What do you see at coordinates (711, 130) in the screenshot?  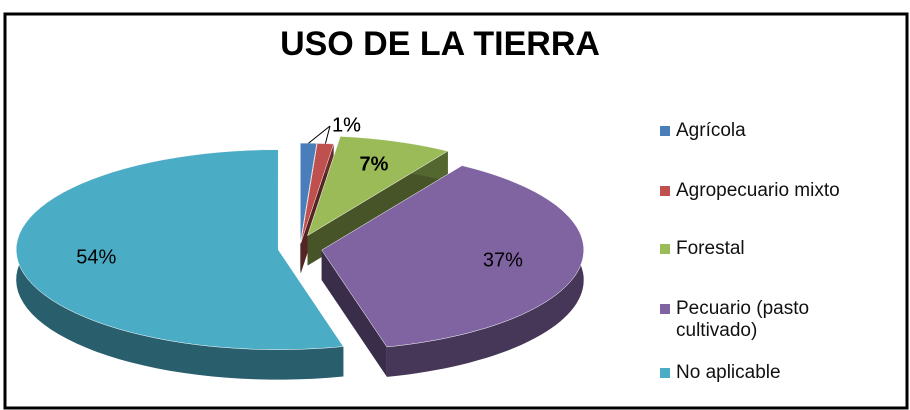 I see `legend-label: Agrícola` at bounding box center [711, 130].